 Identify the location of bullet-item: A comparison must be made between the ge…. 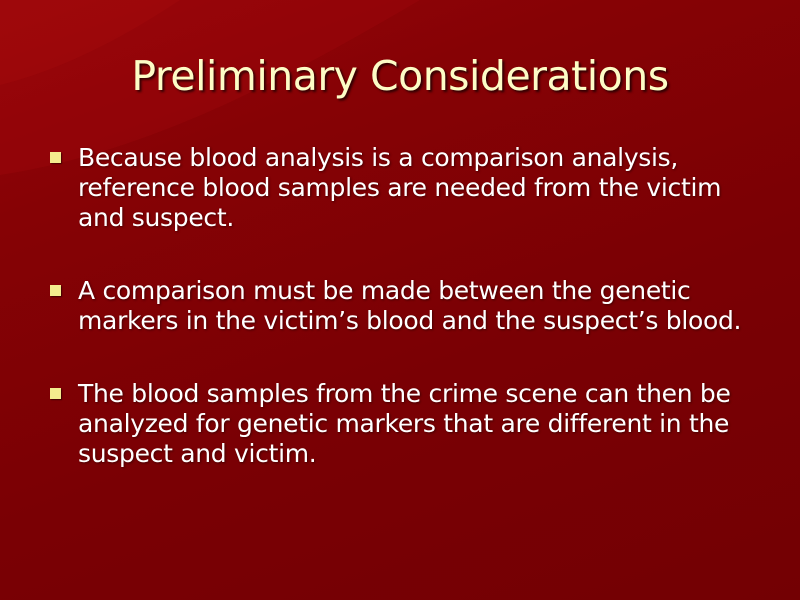
(408, 306).